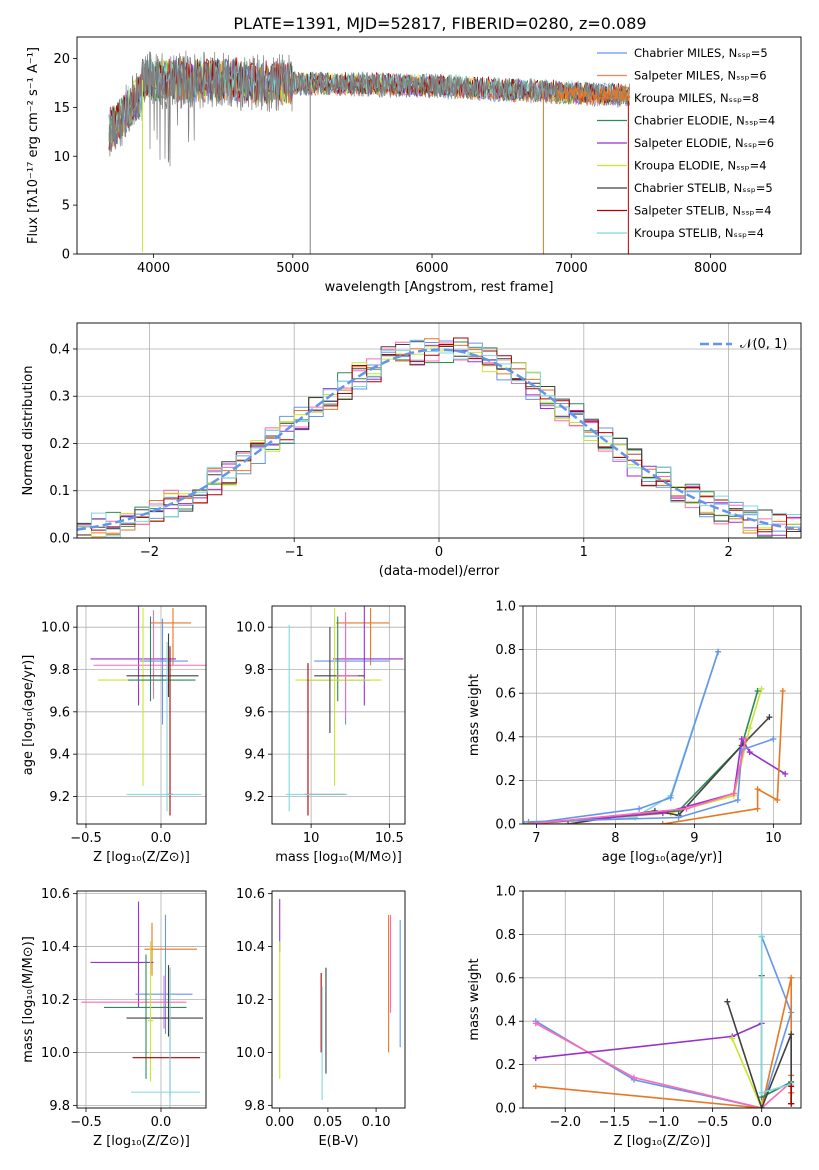 The width and height of the screenshot is (819, 1170). What do you see at coordinates (571, 268) in the screenshot?
I see `x-tick-label: 7000` at bounding box center [571, 268].